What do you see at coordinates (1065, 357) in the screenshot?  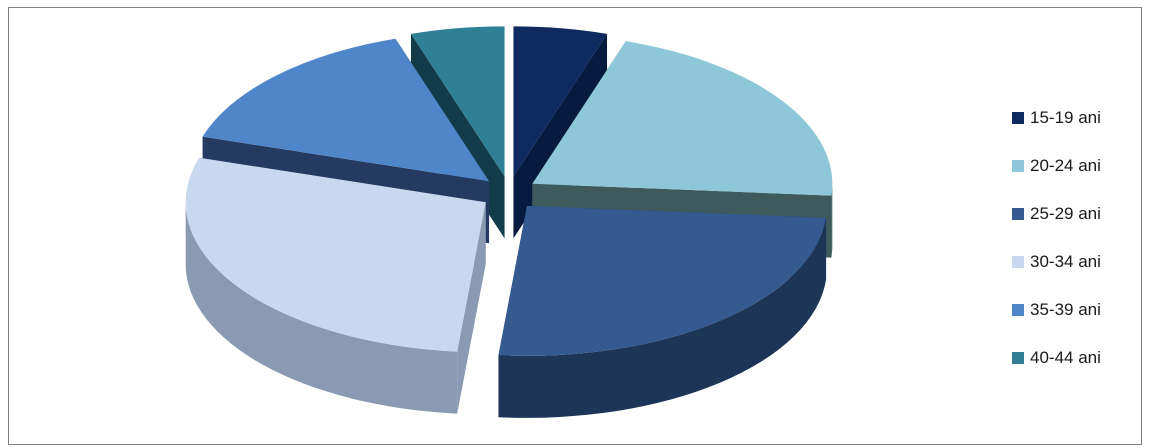 I see `legend-label-40-44: 40-44 ani` at bounding box center [1065, 357].